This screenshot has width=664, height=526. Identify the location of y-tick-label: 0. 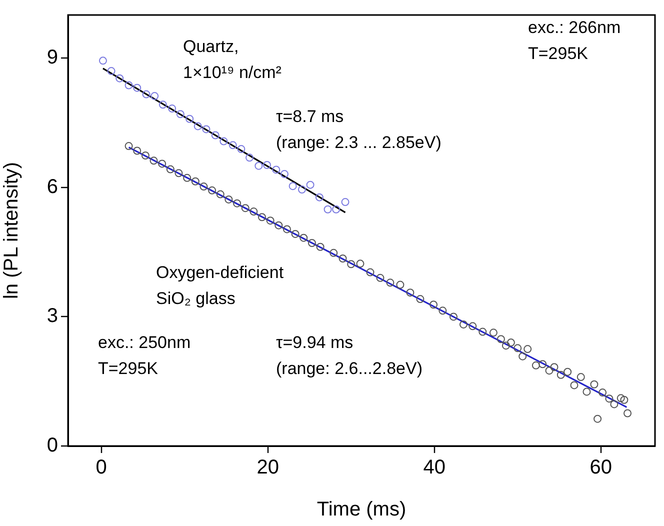
(52, 445).